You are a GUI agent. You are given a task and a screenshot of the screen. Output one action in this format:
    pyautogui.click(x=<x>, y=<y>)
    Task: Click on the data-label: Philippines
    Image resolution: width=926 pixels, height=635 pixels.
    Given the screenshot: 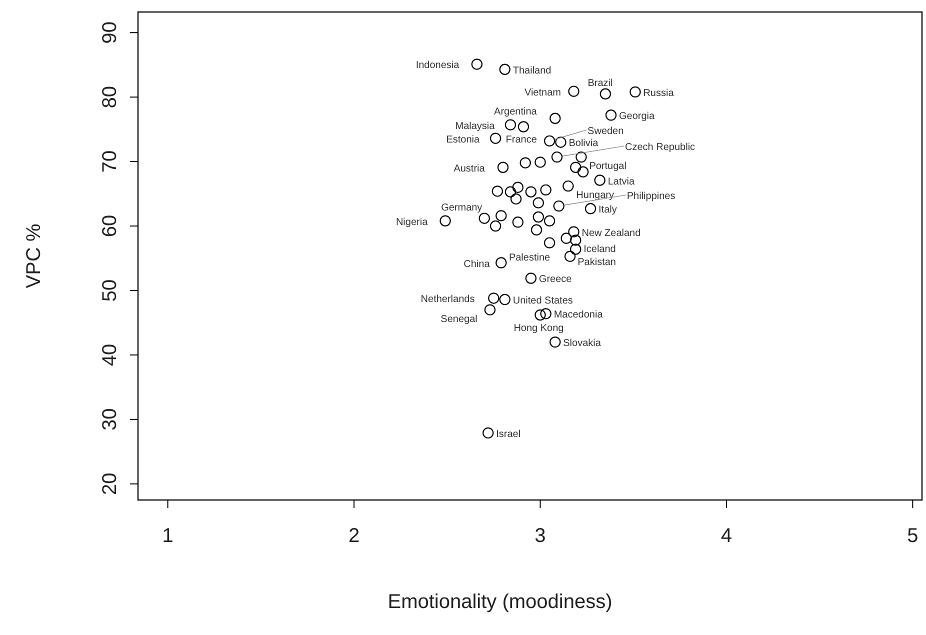 What is the action you would take?
    pyautogui.click(x=651, y=196)
    